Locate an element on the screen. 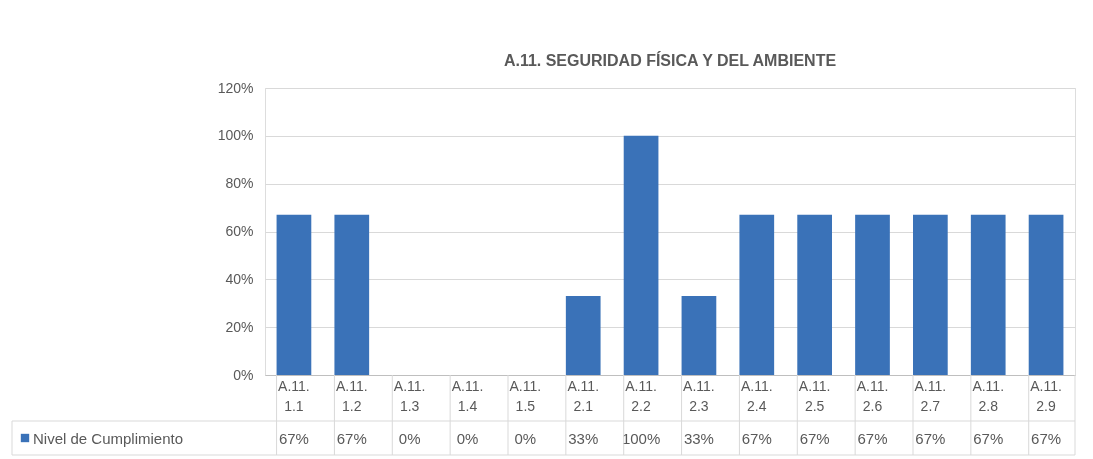  x-tick-label: A.11.2.7 is located at coordinates (930, 395).